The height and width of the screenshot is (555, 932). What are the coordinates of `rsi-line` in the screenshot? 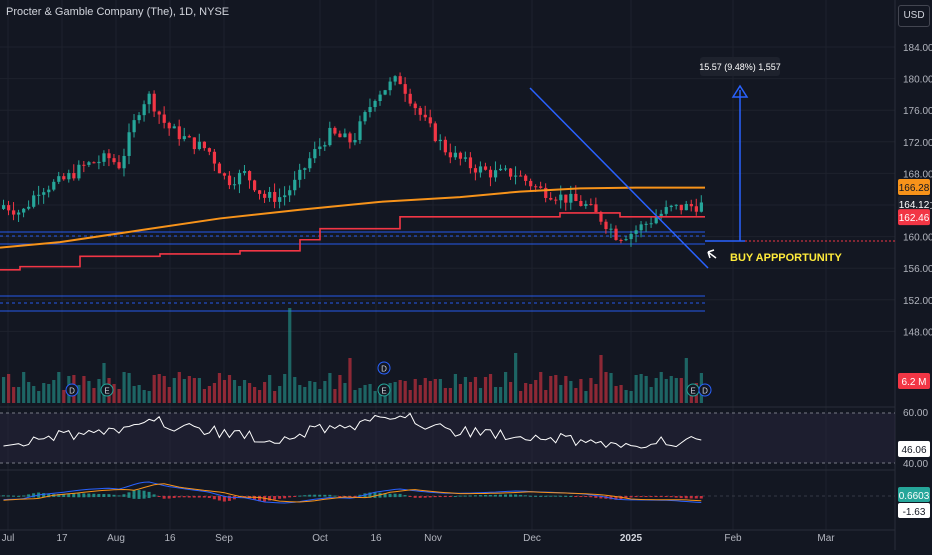 It's located at (352, 430).